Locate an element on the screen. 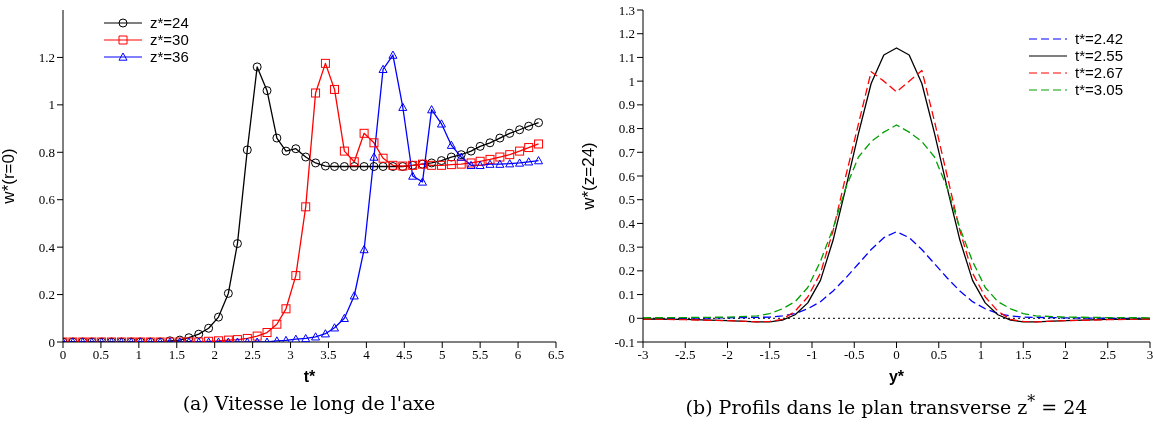  text: (b) Profils dans le plan transverse z$^{*}$ = 24 is located at coordinates (886, 405).